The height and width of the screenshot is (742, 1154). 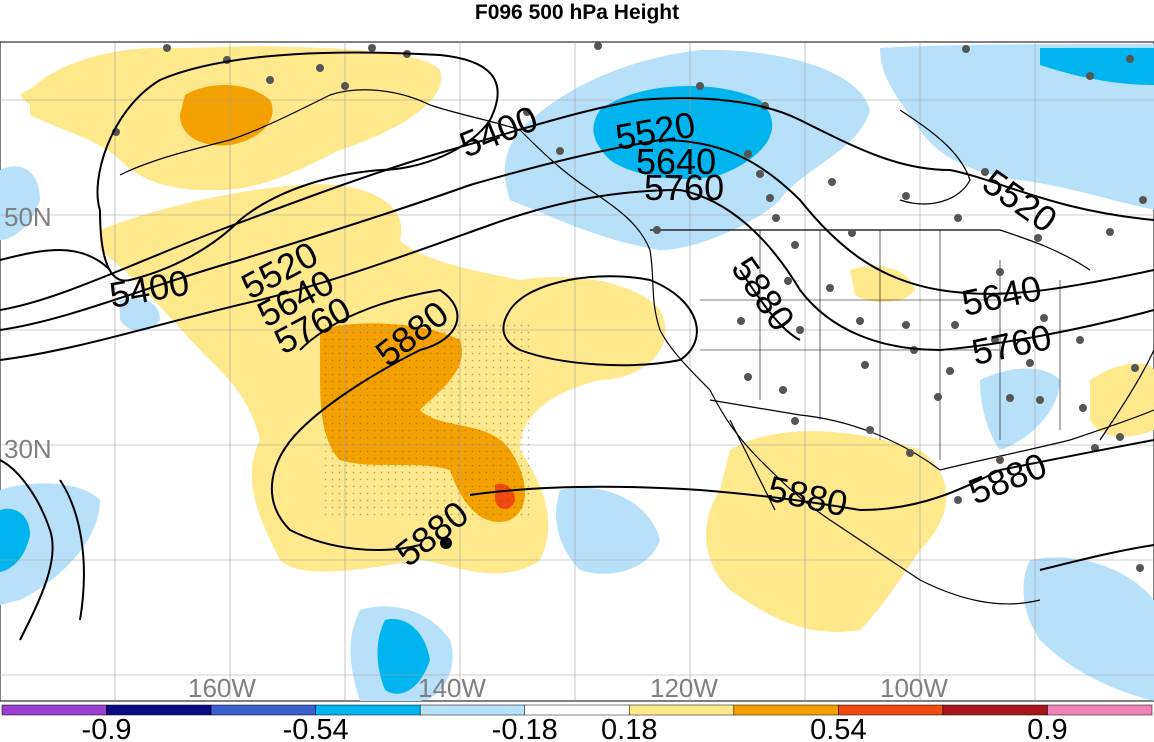 What do you see at coordinates (1122, 400) in the screenshot?
I see `anomaly-positive-southeast` at bounding box center [1122, 400].